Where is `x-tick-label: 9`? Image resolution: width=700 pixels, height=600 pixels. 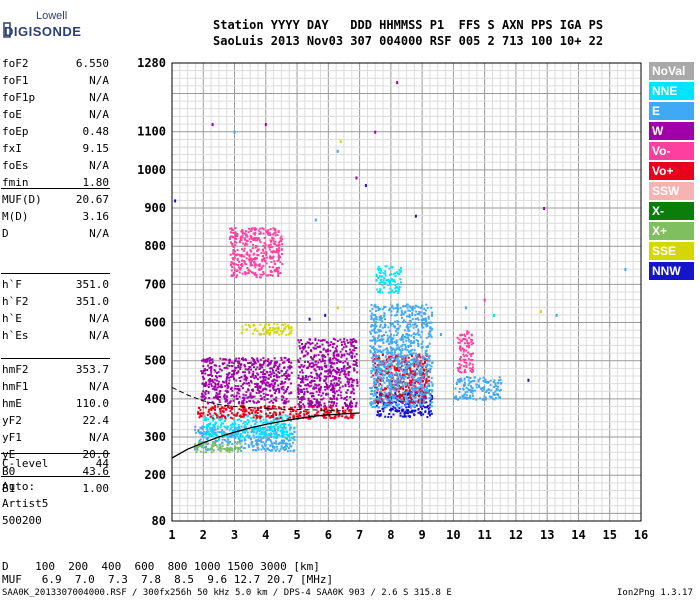 x-tick-label: 9 is located at coordinates (422, 535).